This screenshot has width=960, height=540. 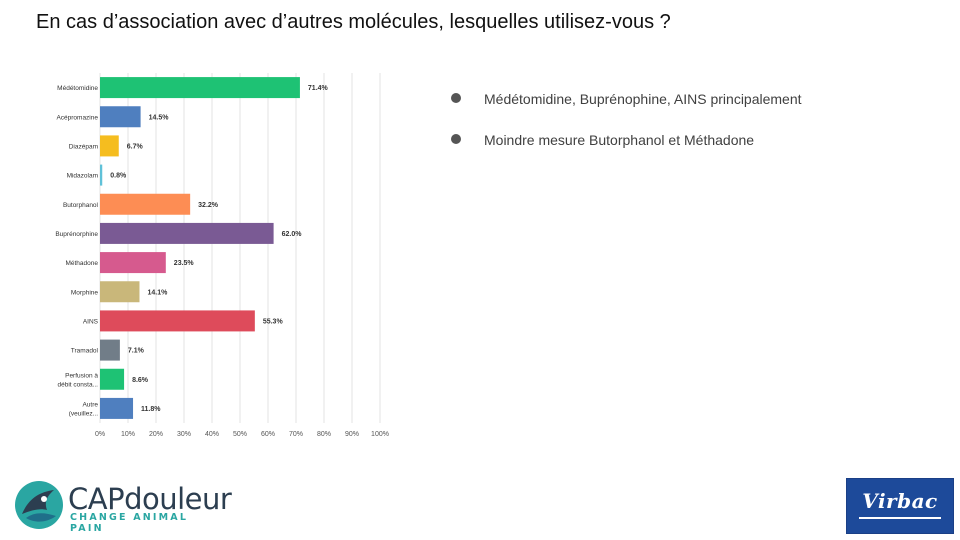 I want to click on x-tick-label: 30%, so click(x=184, y=434).